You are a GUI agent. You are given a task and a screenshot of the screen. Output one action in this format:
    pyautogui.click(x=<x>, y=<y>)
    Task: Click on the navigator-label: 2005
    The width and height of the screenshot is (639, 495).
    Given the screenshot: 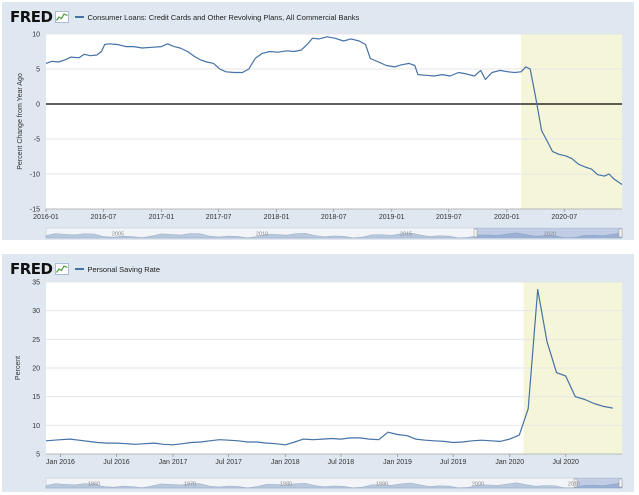 What is the action you would take?
    pyautogui.click(x=118, y=235)
    